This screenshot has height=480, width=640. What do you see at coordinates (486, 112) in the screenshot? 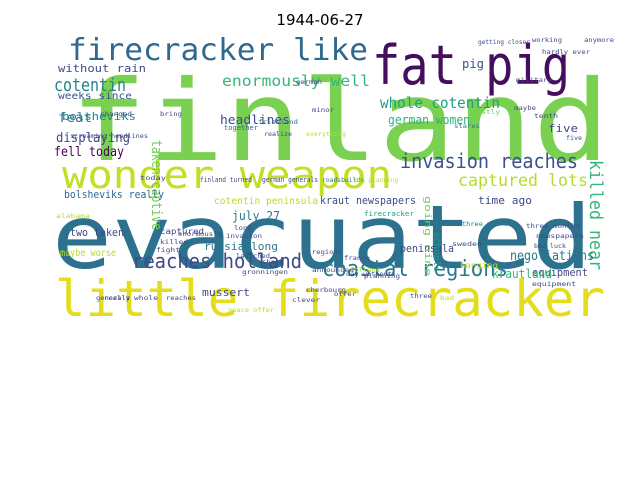
I see `word-cloud-word: mostly` at bounding box center [486, 112].